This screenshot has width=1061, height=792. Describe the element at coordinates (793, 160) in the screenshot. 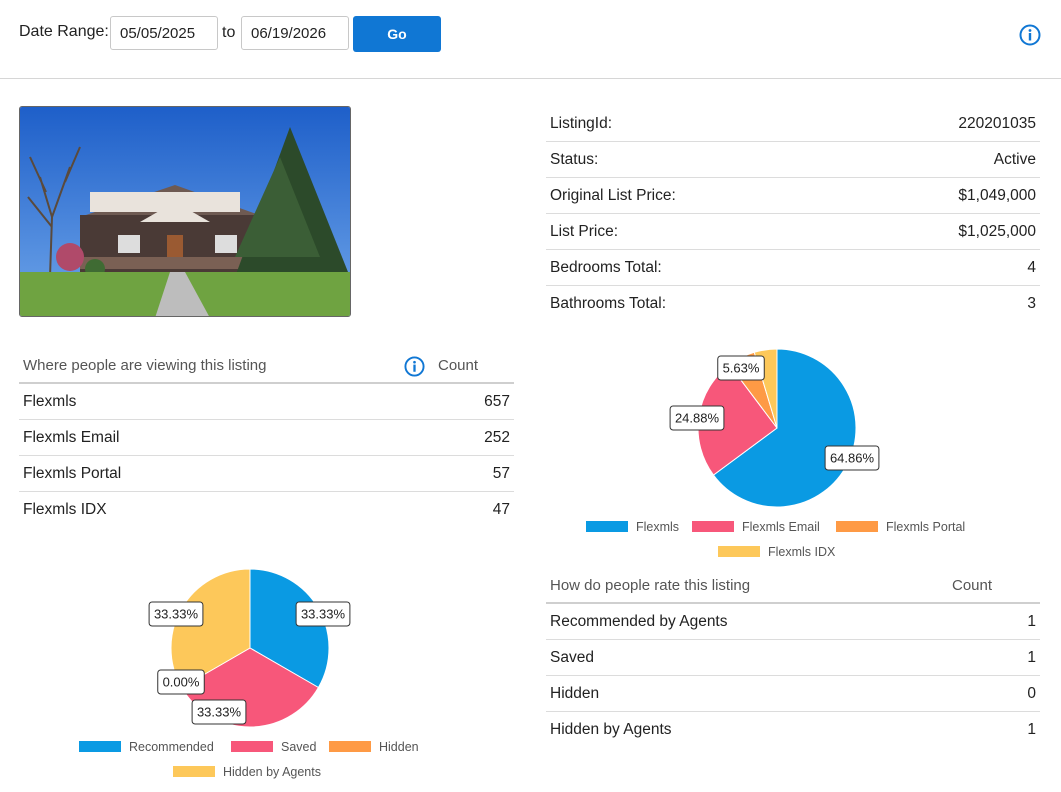

I see `detail-row: Status: Active` at that location.